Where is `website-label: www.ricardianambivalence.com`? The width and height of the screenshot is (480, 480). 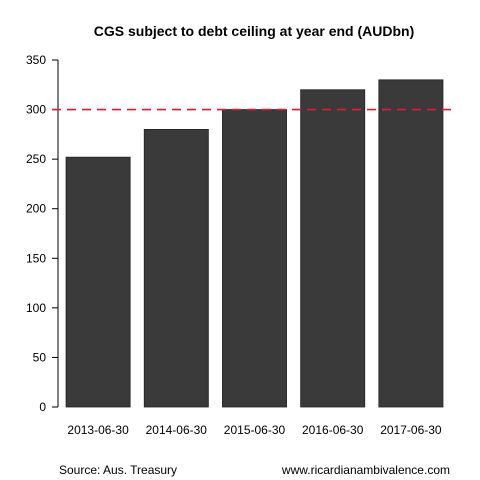 website-label: www.ricardianambivalence.com is located at coordinates (365, 470).